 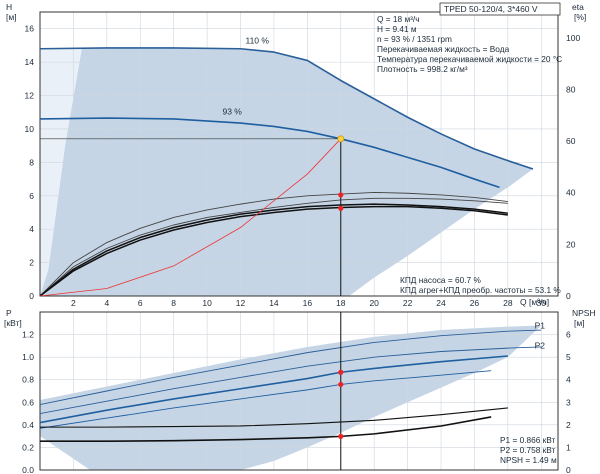 I want to click on x-tick-label: 18, so click(x=341, y=303).